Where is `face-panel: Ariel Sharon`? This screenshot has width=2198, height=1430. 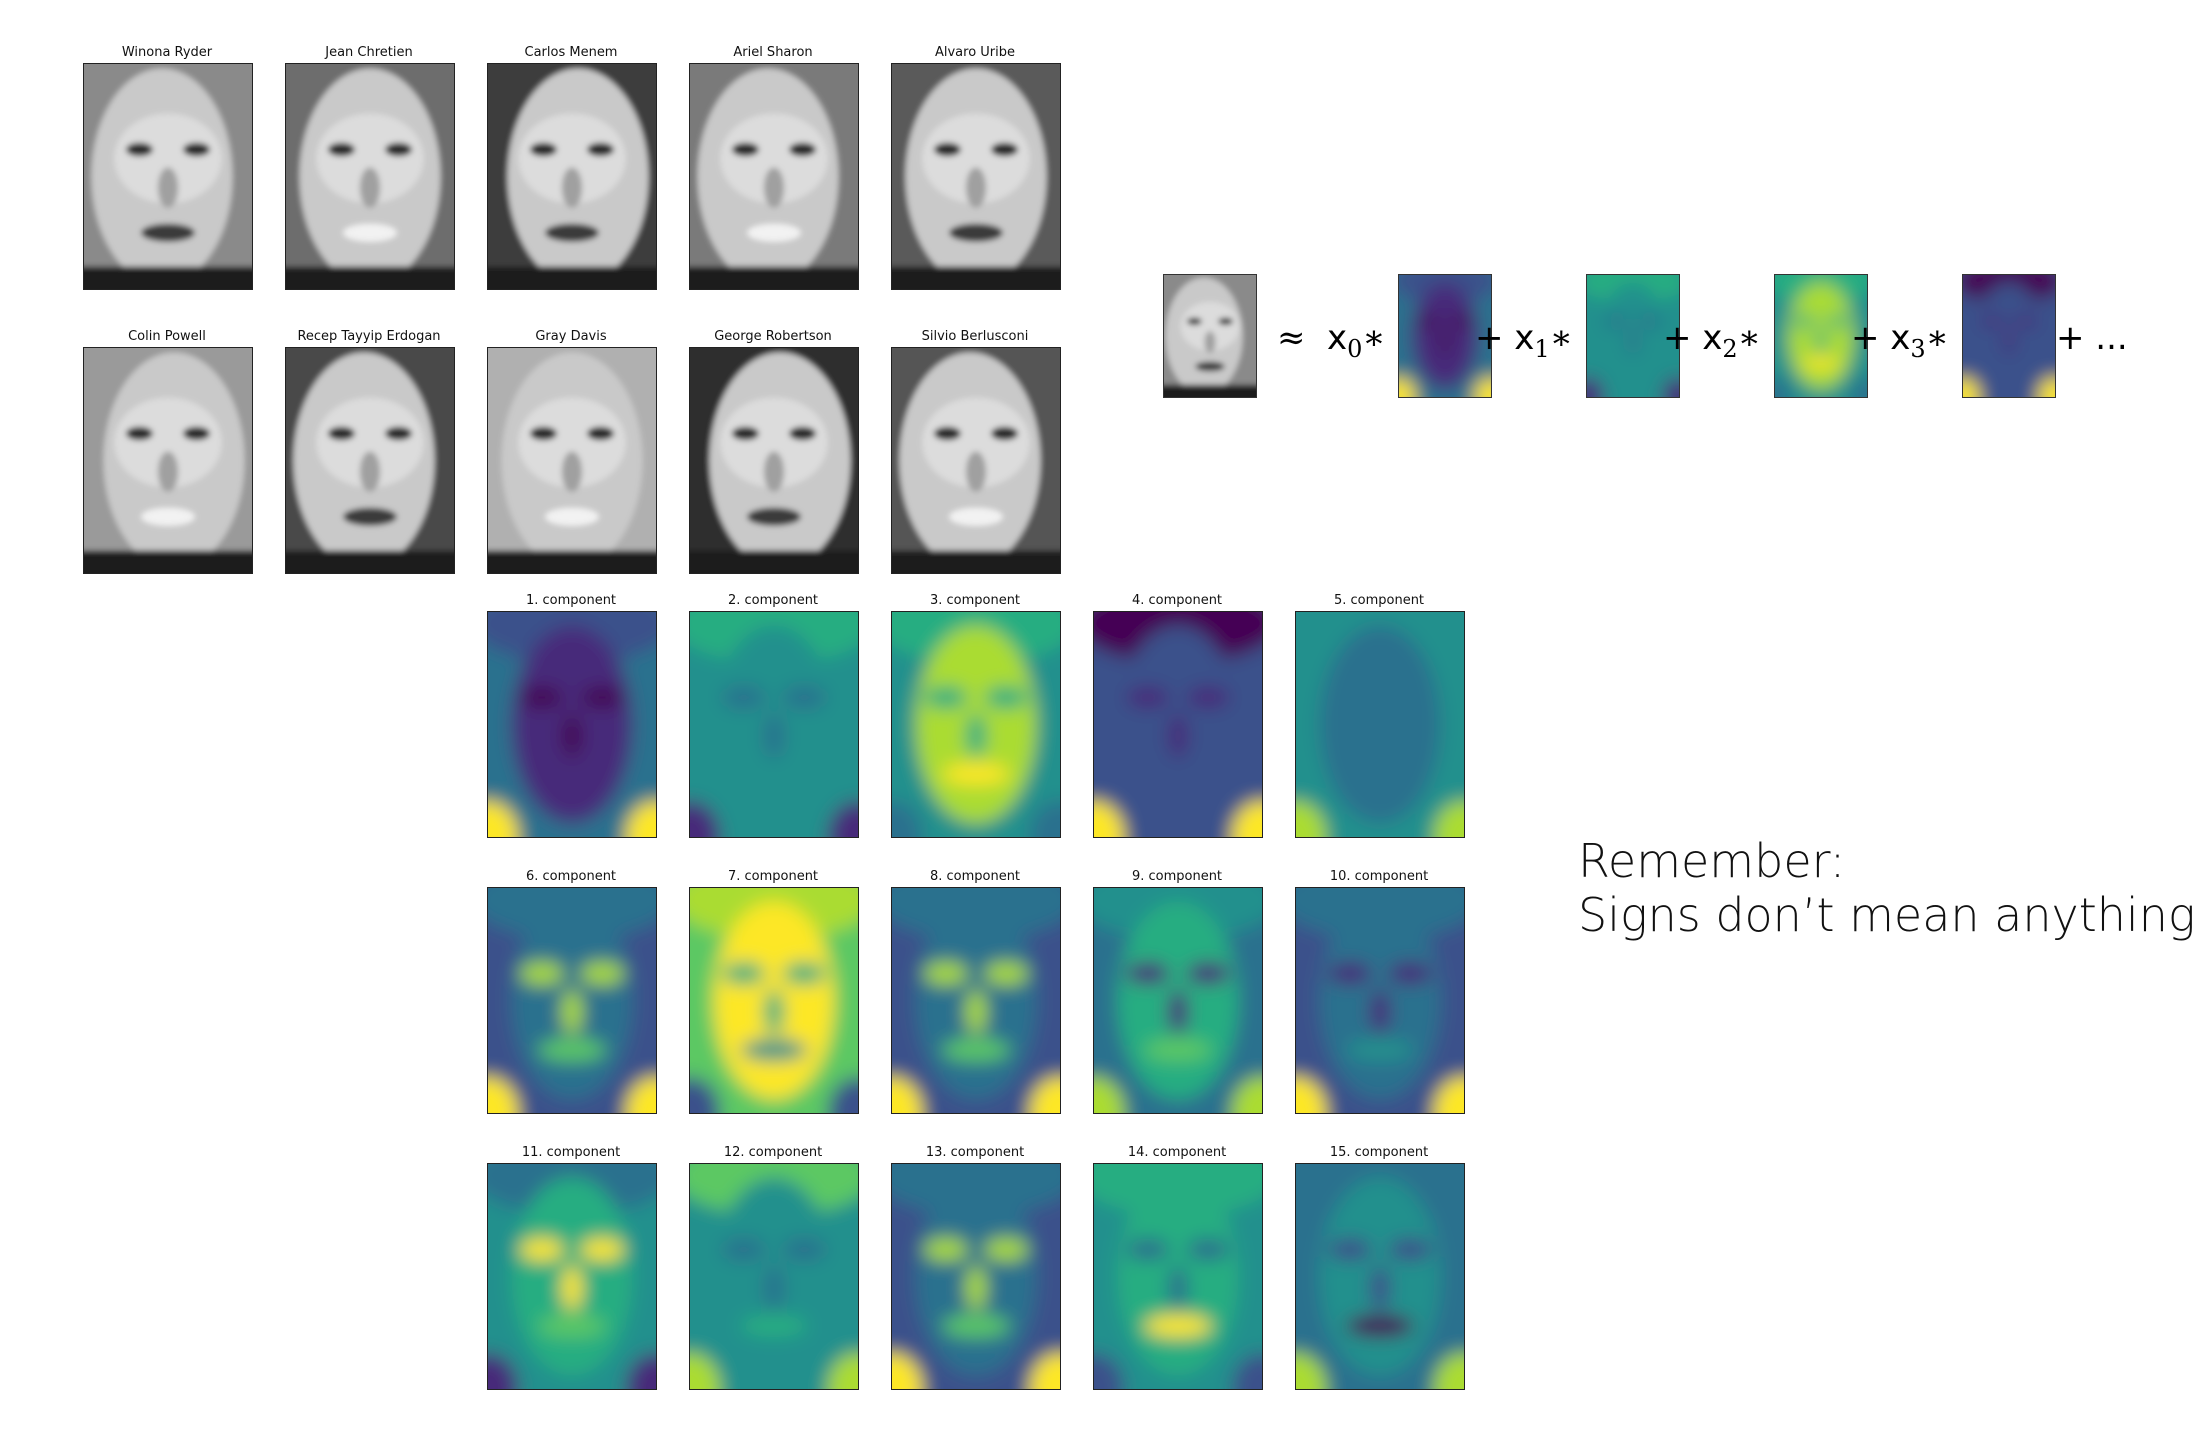
face-panel: Ariel Sharon is located at coordinates (774, 167).